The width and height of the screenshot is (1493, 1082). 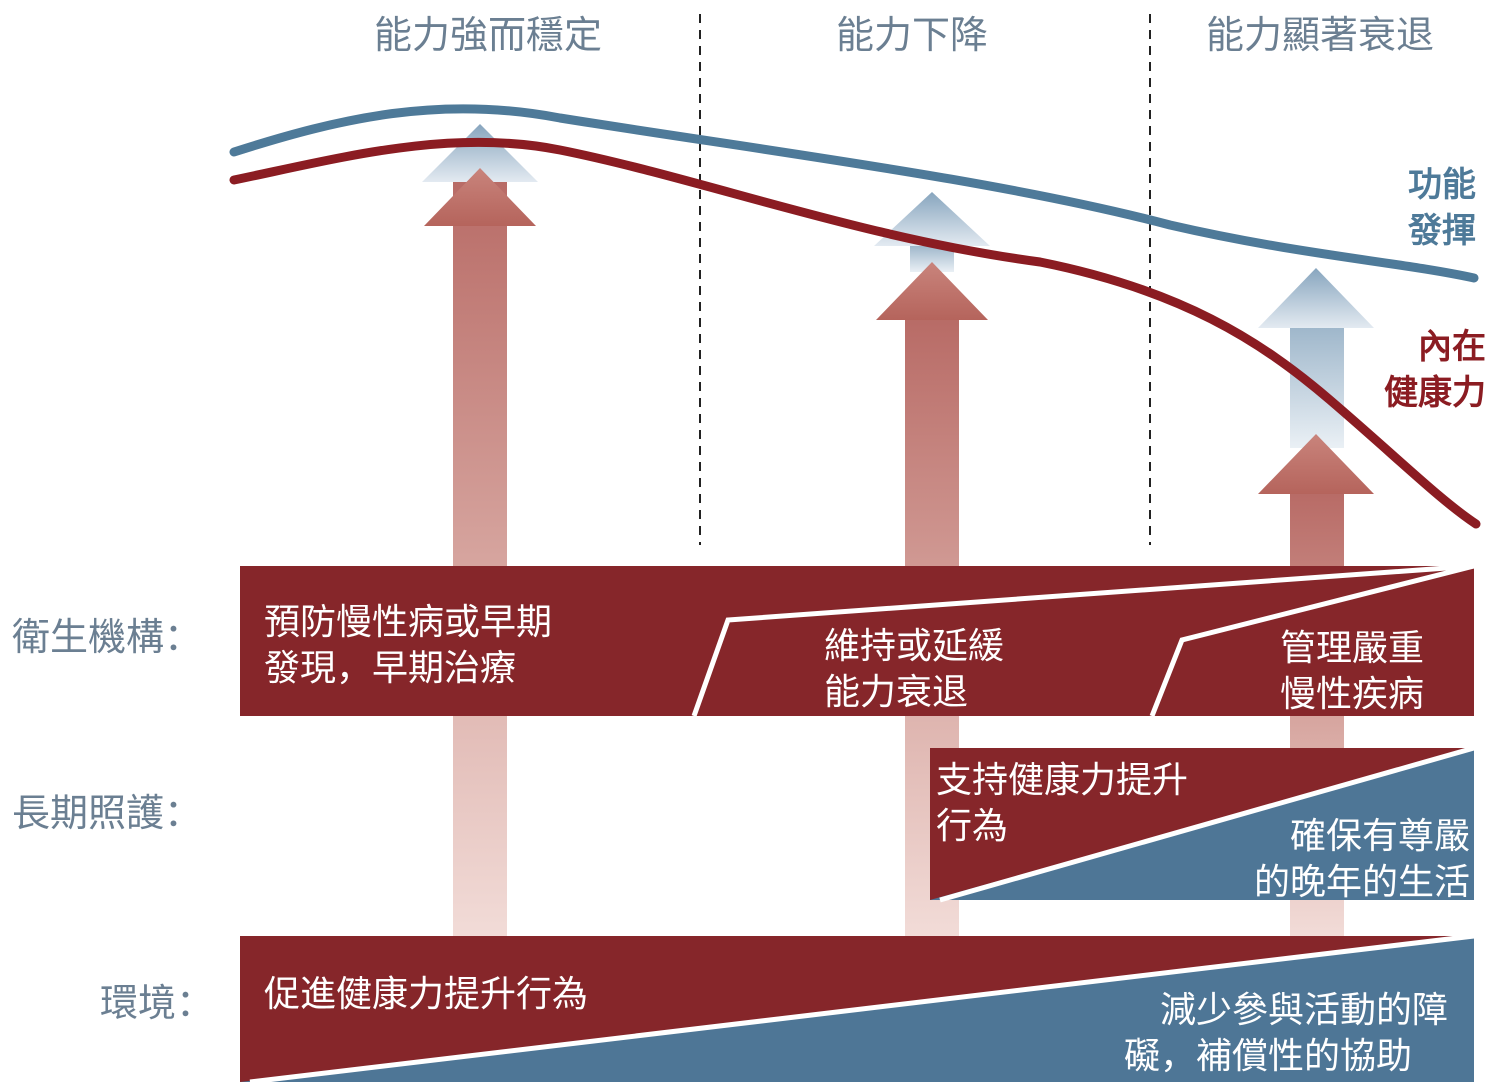 I want to click on intrinsic-capacity-label: 健康力, so click(x=1435, y=393).